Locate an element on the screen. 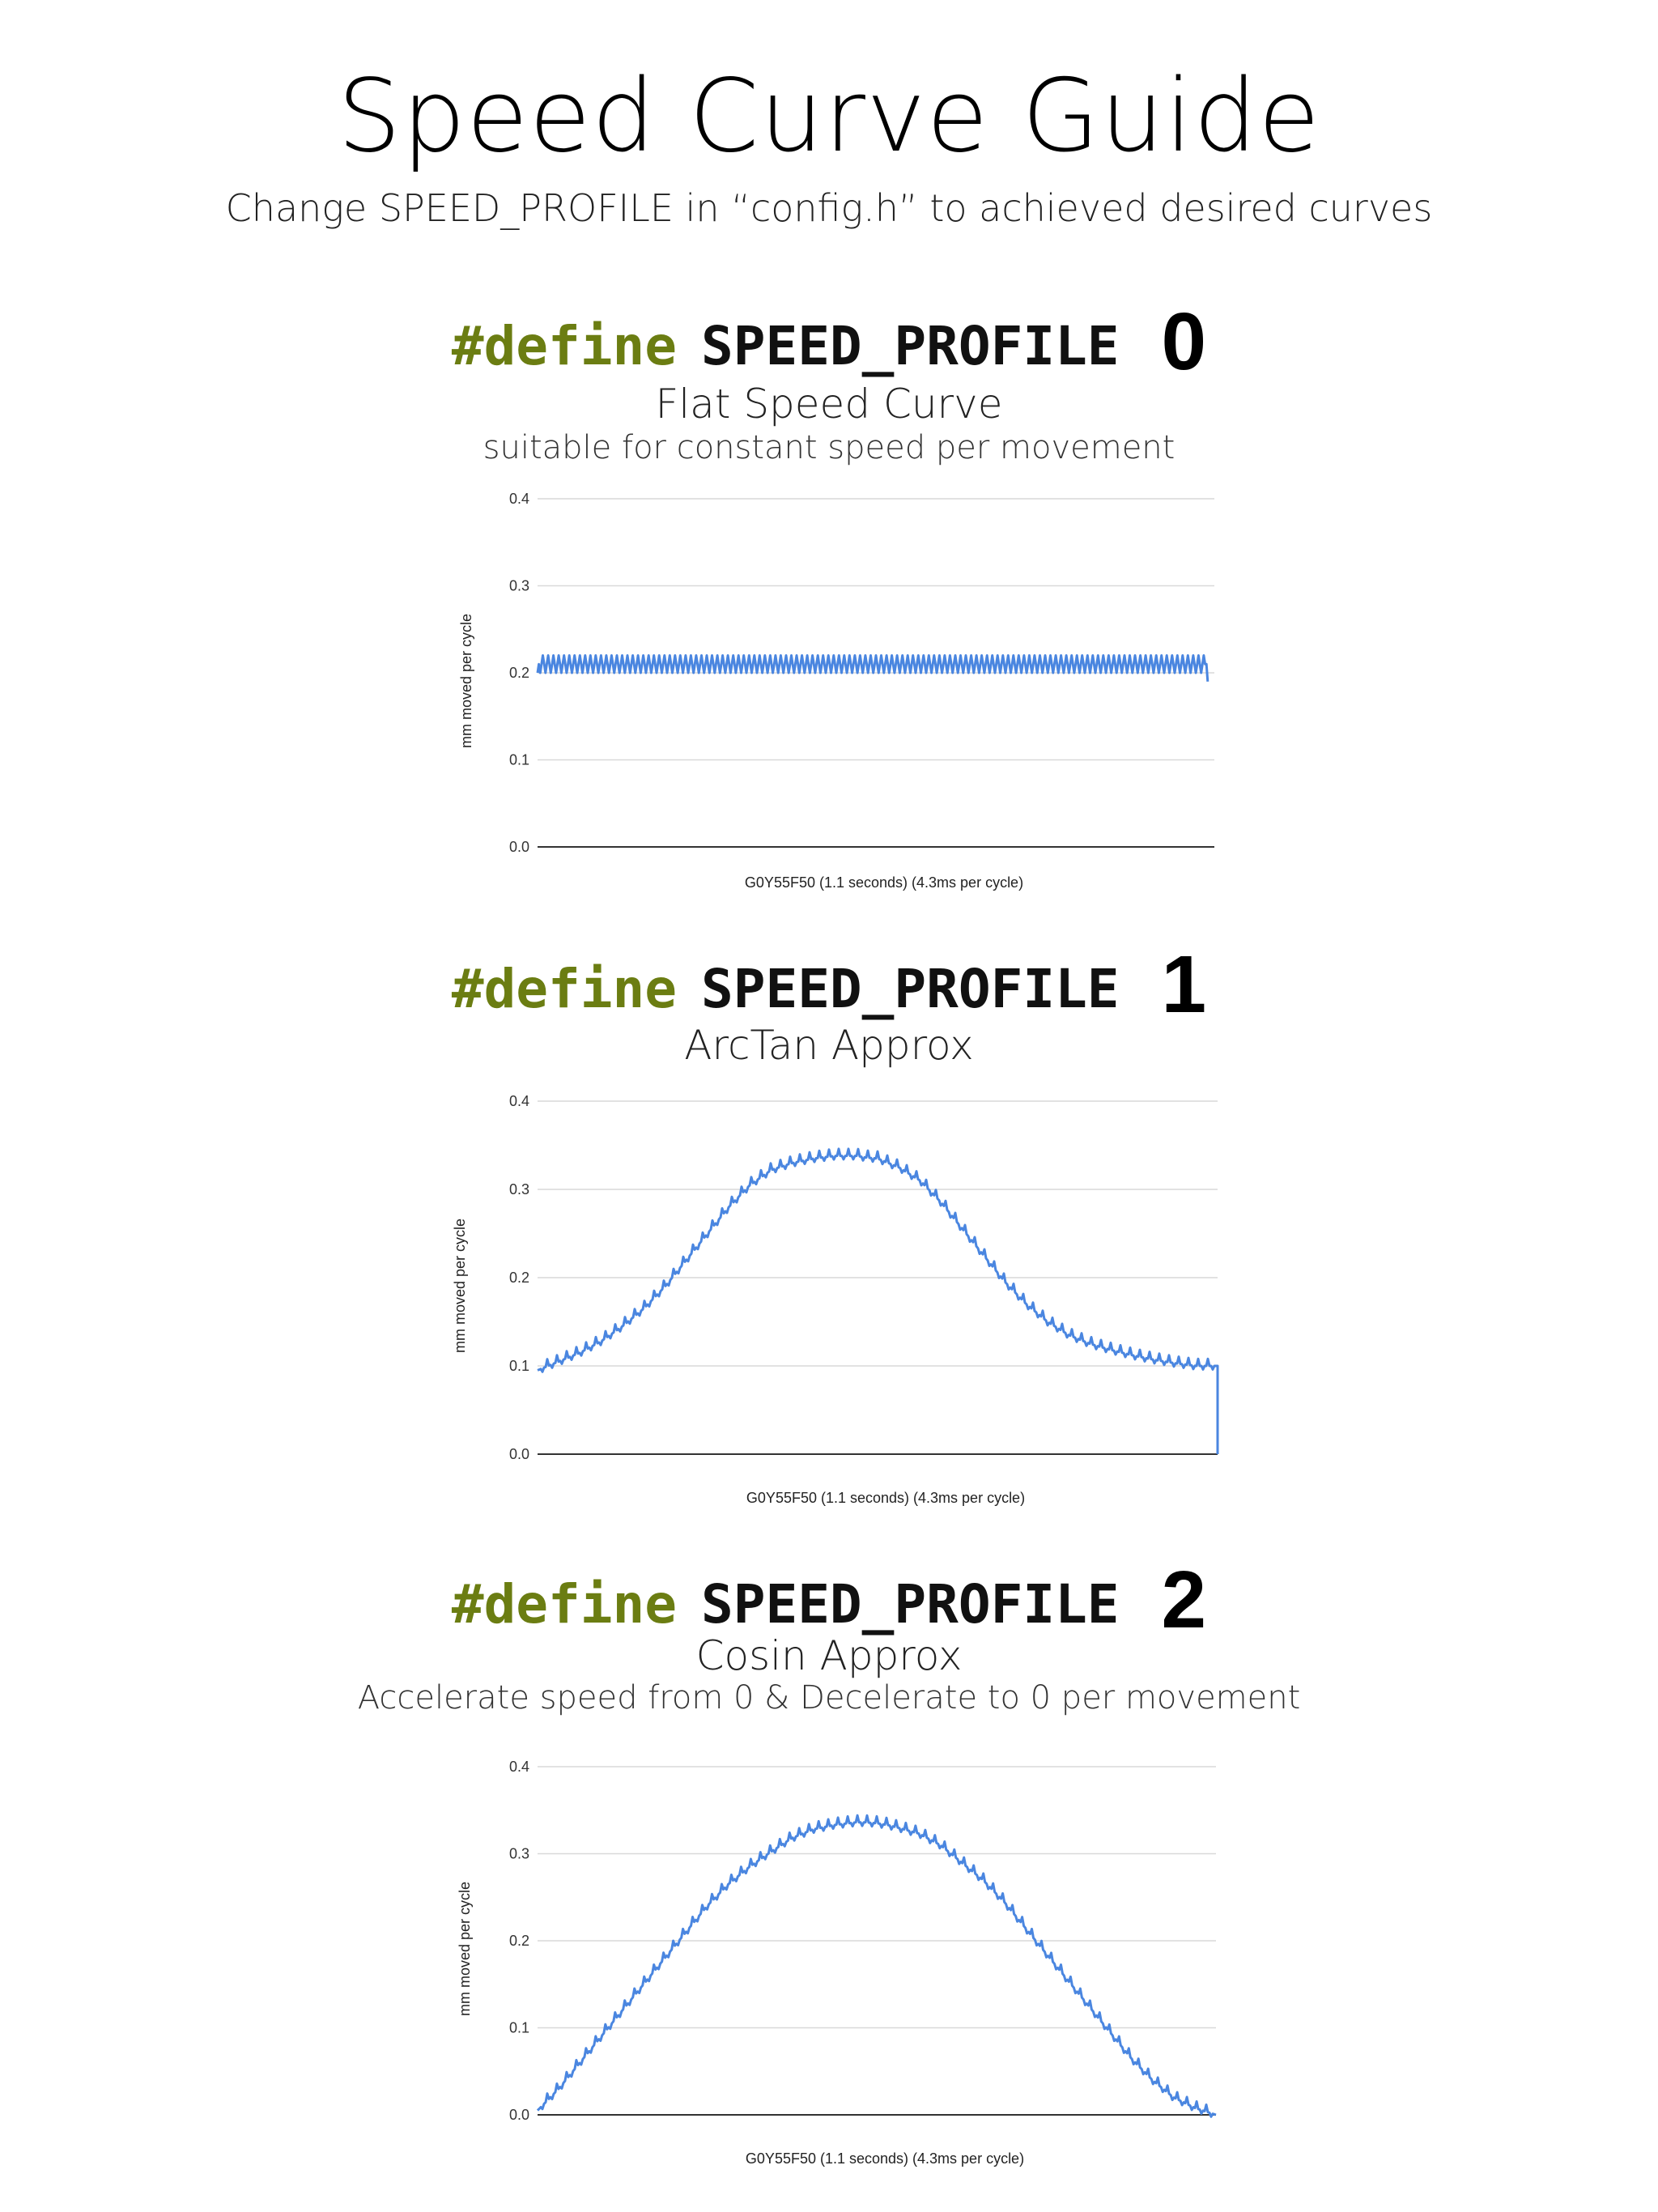  define-line-profile-1: #define SPEED_PROFILE 1 is located at coordinates (829, 985).